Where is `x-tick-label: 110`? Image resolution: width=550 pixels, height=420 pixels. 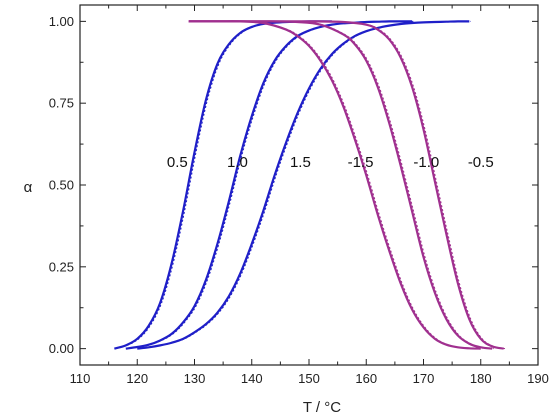 x-tick-label: 110 is located at coordinates (80, 378).